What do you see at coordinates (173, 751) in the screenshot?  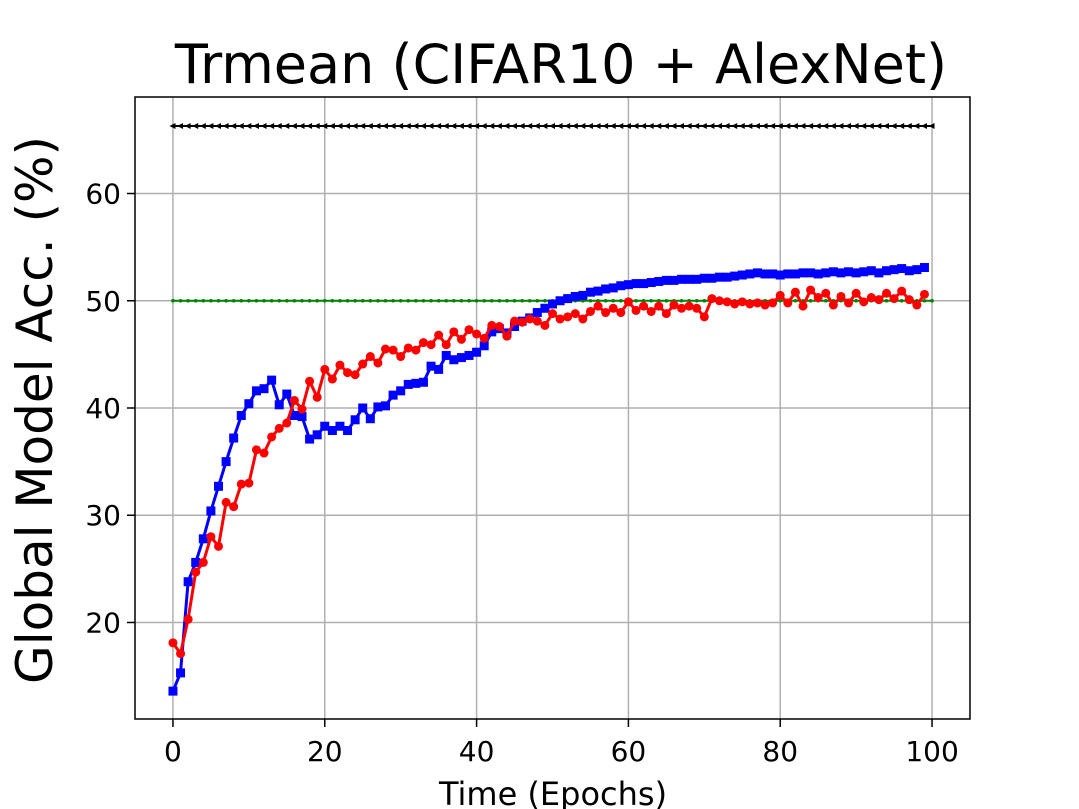 I see `x-tick-label: 0` at bounding box center [173, 751].